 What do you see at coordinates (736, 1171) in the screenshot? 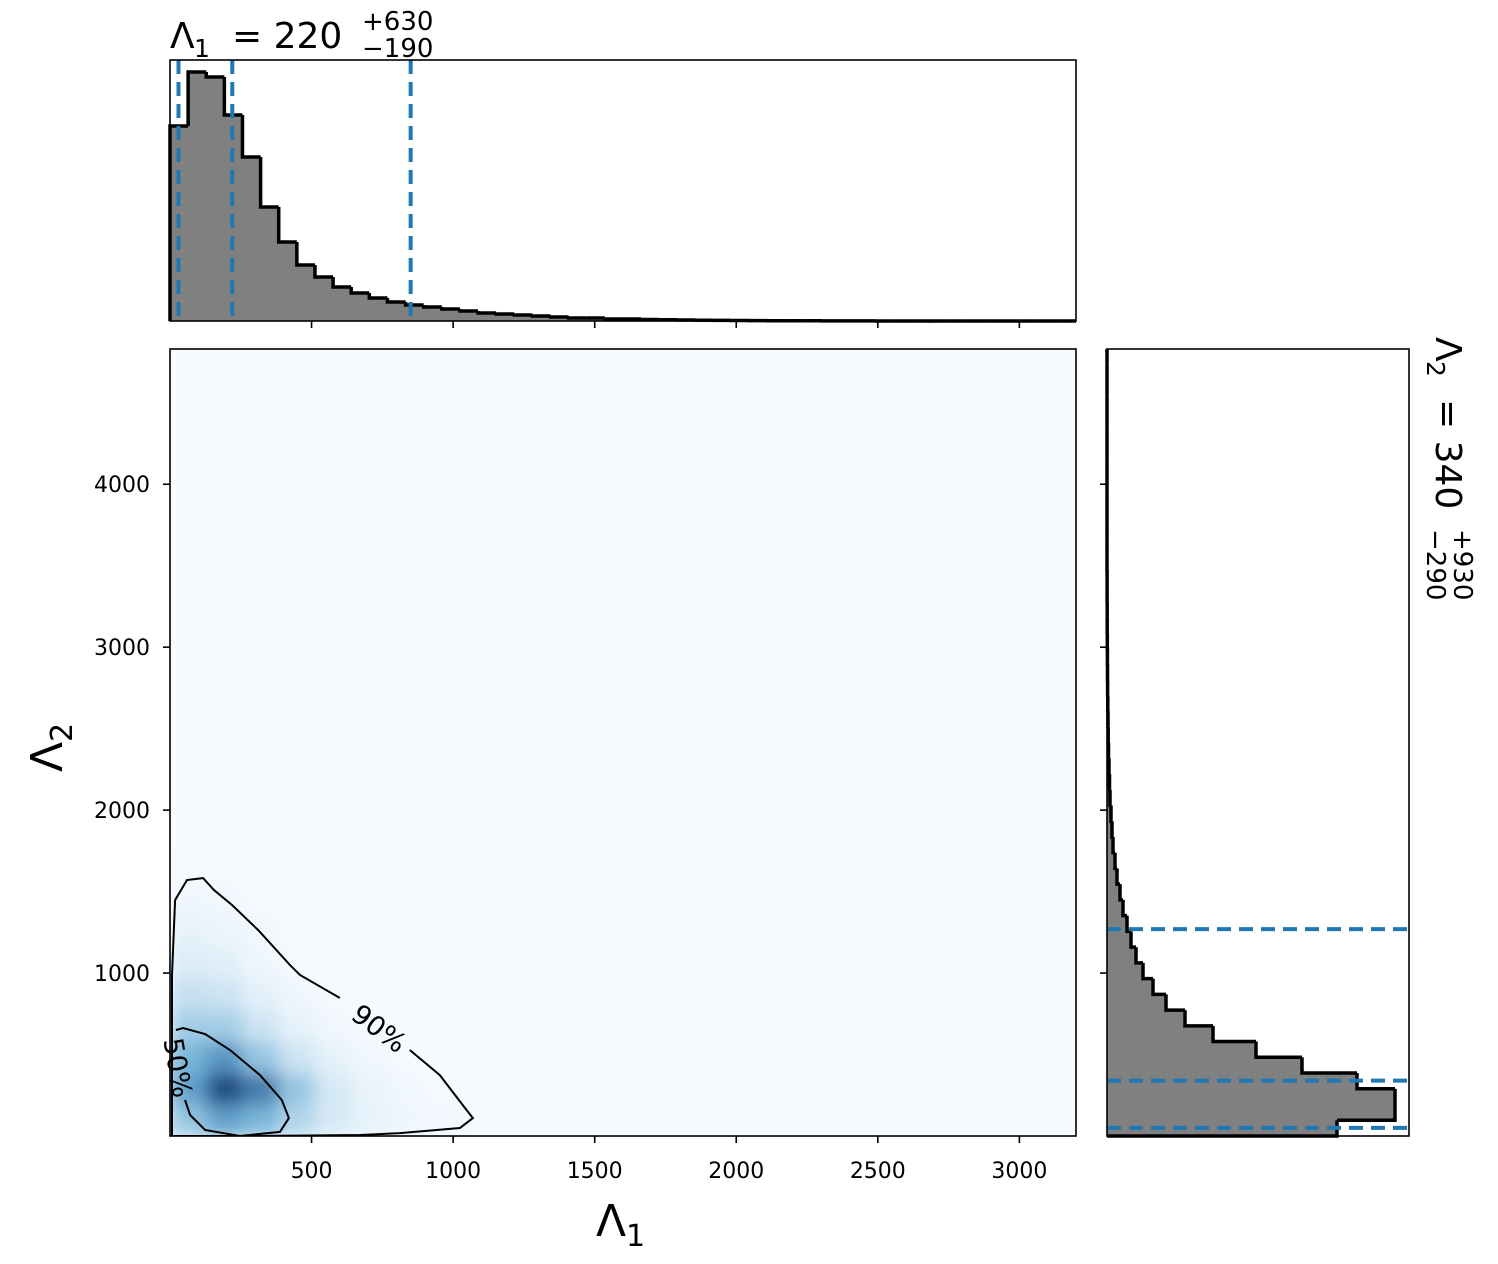
I see `x-tick-label: 2000` at bounding box center [736, 1171].